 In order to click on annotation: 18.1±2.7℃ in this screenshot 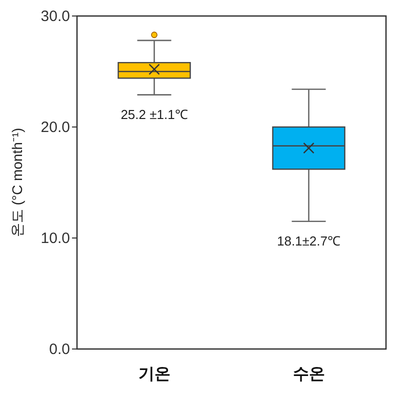, I will do `click(308, 240)`.